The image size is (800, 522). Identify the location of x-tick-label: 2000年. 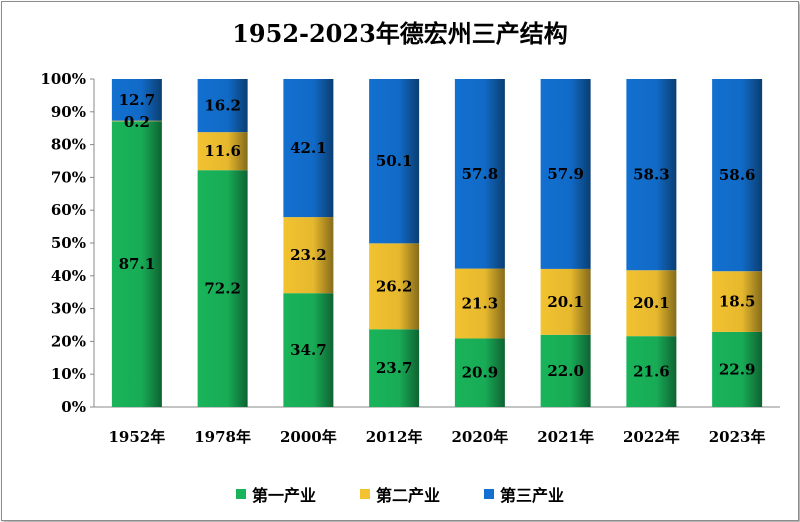
(308, 437).